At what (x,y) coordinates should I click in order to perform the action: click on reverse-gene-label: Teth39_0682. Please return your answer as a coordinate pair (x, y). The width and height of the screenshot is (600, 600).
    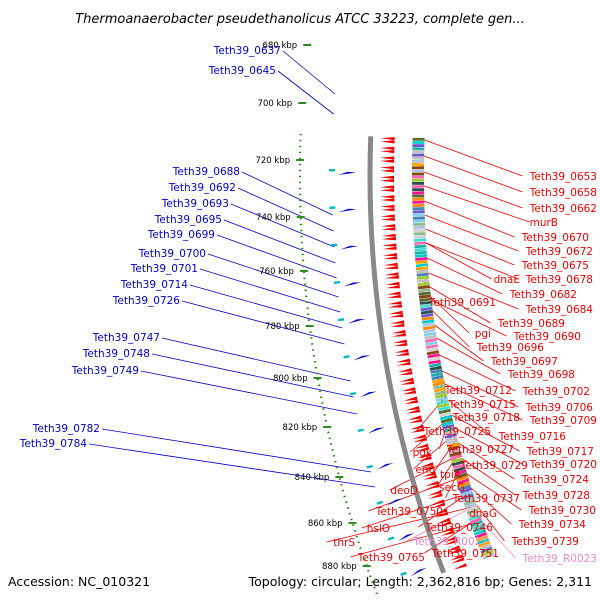
    Looking at the image, I should click on (543, 295).